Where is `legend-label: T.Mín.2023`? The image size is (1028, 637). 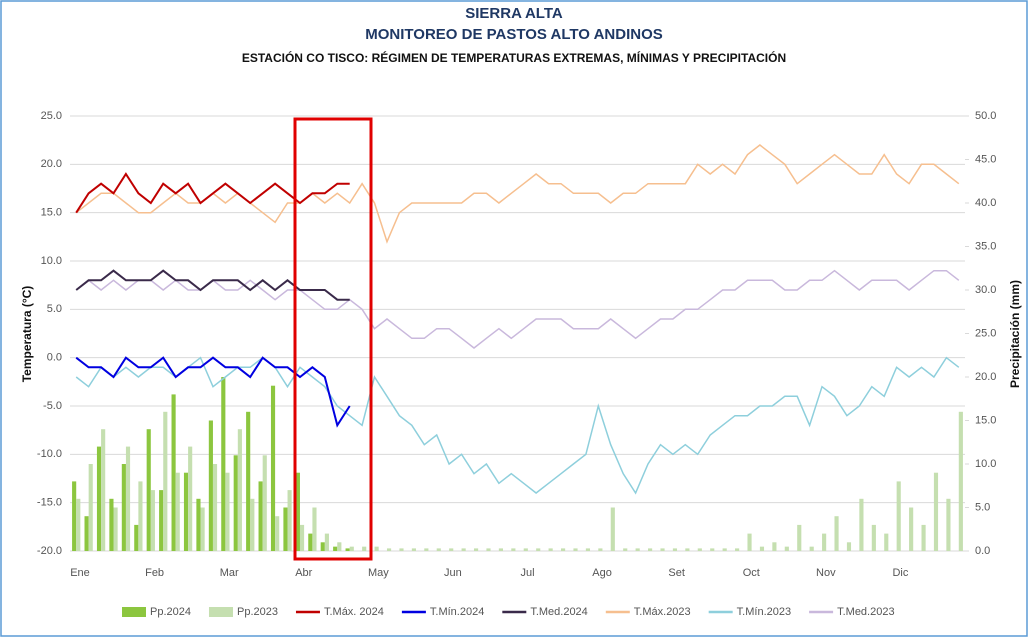 legend-label: T.Mín.2023 is located at coordinates (764, 612).